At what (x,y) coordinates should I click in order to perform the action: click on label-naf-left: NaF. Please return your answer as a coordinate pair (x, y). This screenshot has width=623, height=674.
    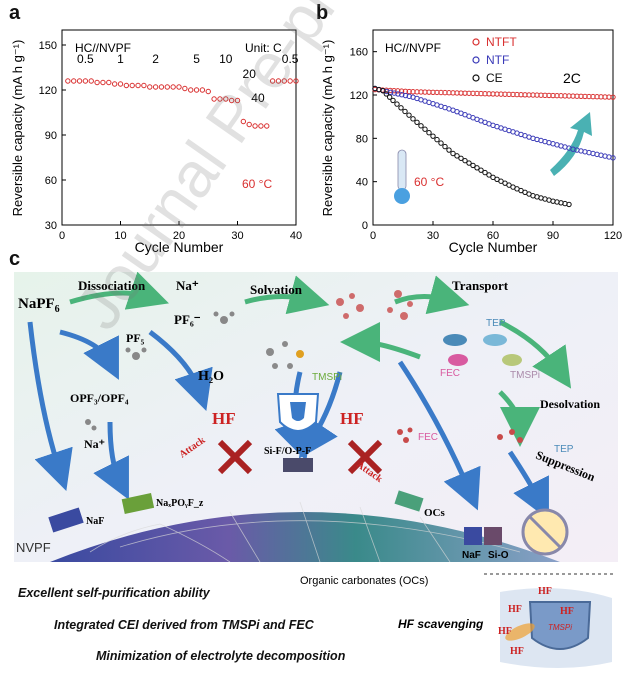
    Looking at the image, I should click on (95, 521).